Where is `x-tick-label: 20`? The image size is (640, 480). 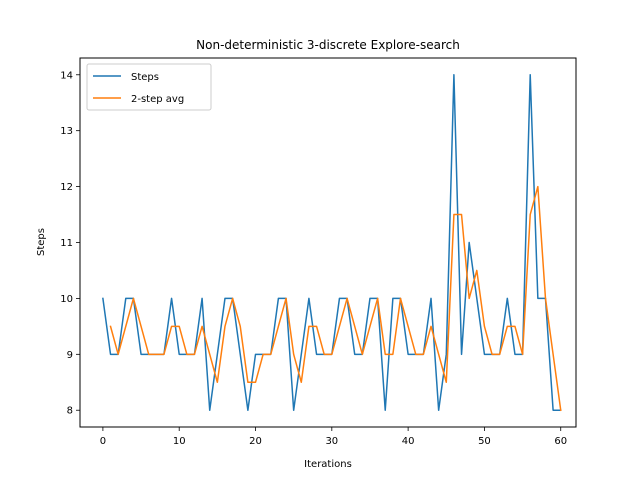
x-tick-label: 20 is located at coordinates (255, 441).